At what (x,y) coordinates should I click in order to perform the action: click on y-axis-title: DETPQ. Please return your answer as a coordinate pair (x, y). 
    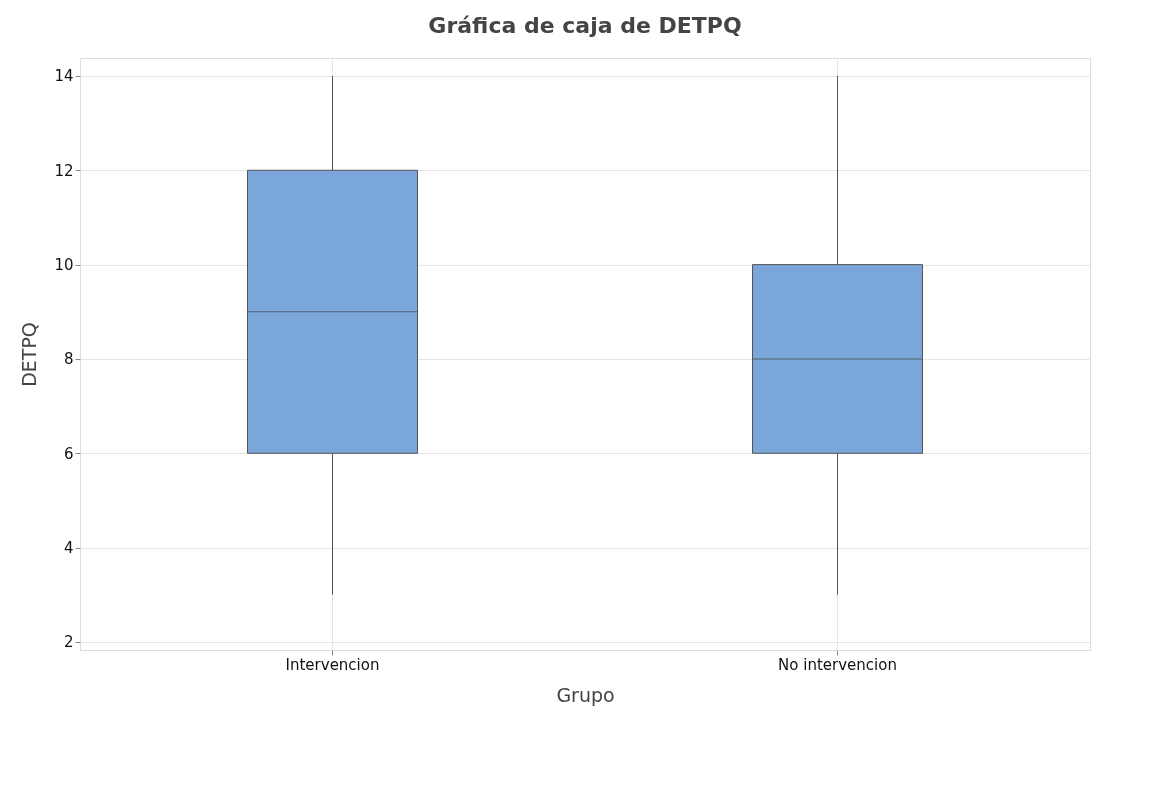
    Looking at the image, I should click on (29, 354).